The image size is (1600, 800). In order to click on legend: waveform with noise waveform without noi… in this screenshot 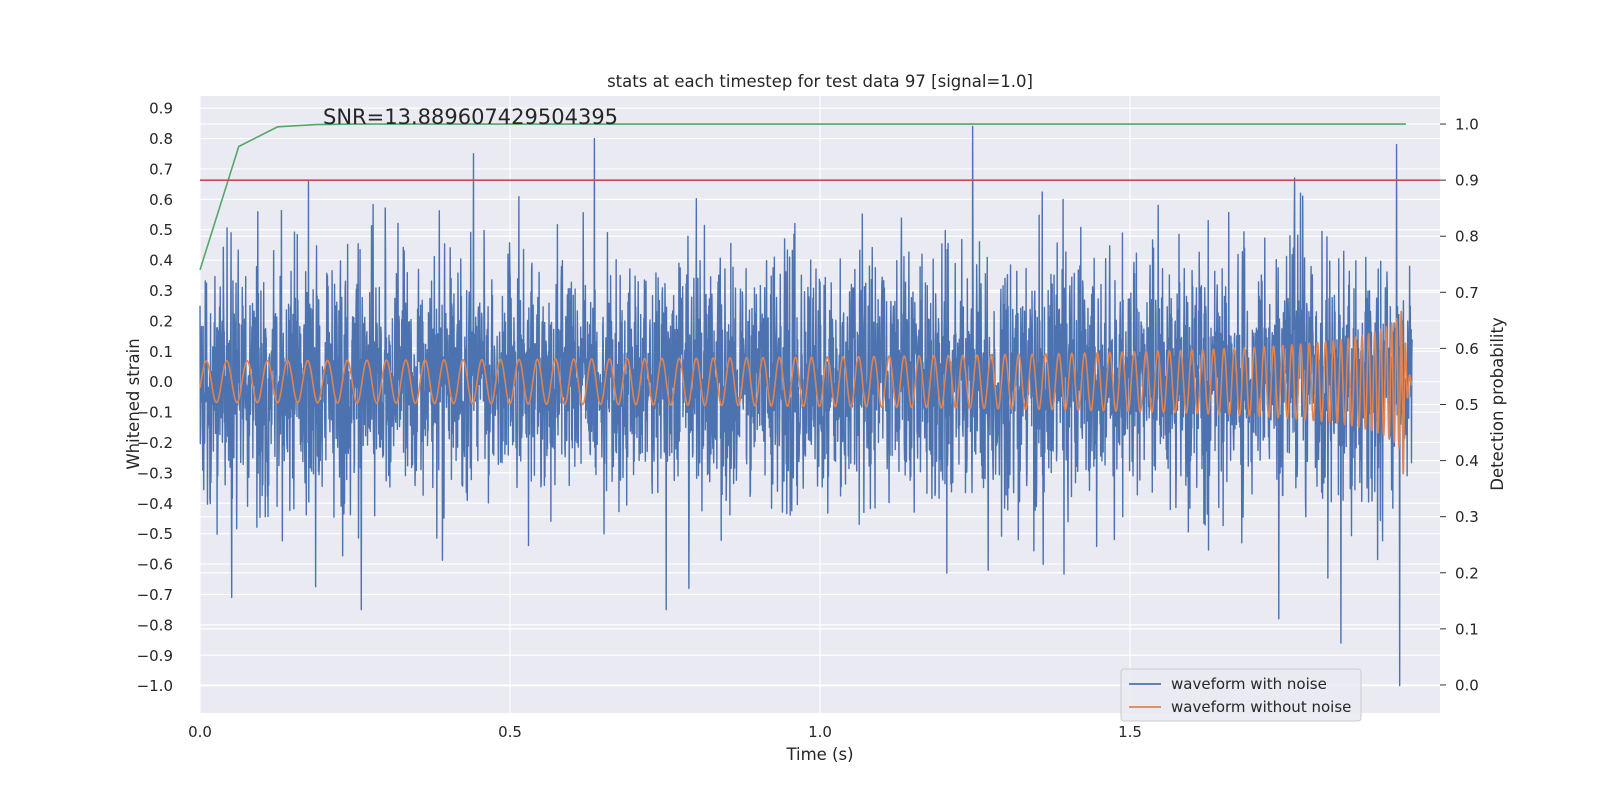, I will do `click(1241, 695)`.